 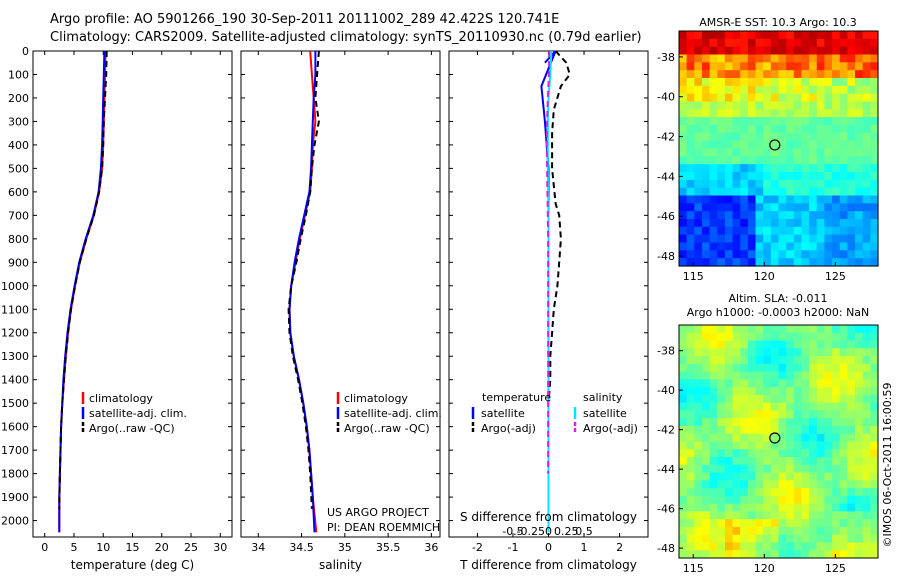 What do you see at coordinates (103, 547) in the screenshot?
I see `x-tick-label: 10` at bounding box center [103, 547].